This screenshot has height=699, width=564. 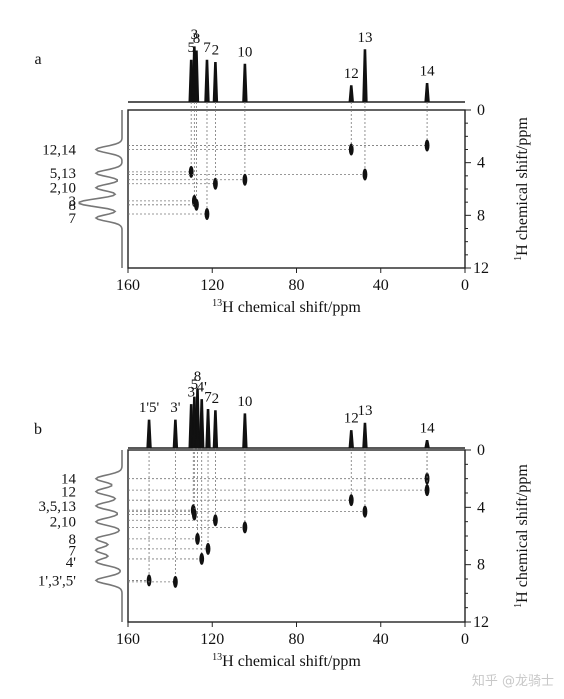 What do you see at coordinates (498, 536) in the screenshot?
I see `y-axis: 0 4 8 12 1H chemical shift/ppm` at bounding box center [498, 536].